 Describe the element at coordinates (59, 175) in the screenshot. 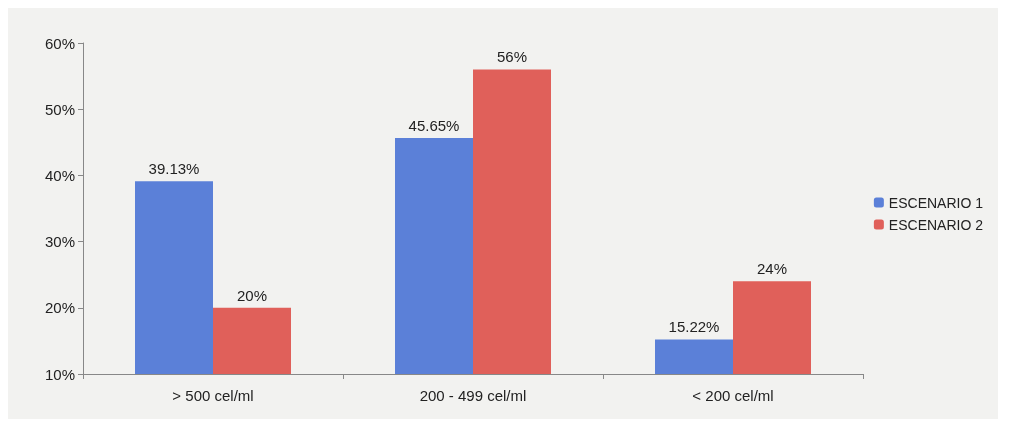

I see `y-tick-label: 40%` at that location.